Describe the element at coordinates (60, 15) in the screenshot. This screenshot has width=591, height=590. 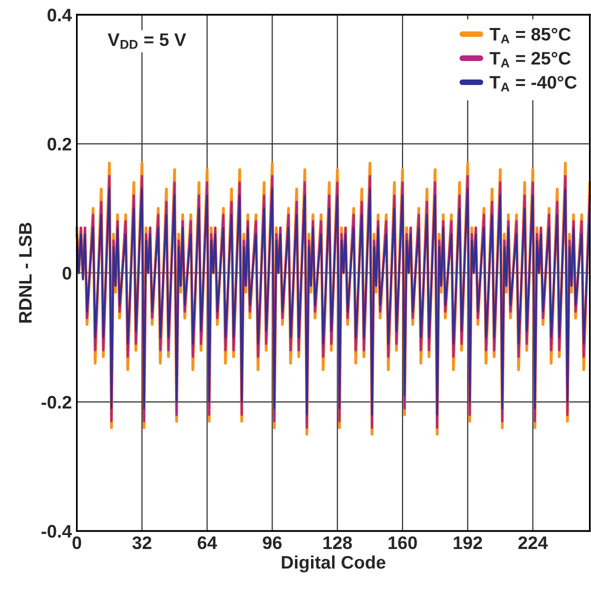
I see `y-tick-label: 0.4` at that location.